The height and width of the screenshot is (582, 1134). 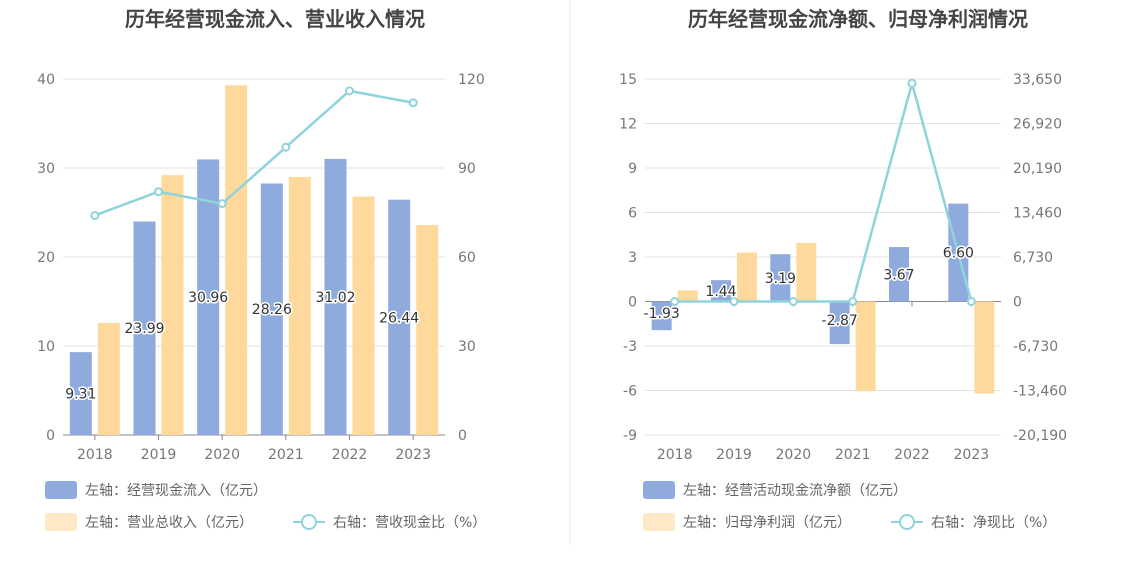 I want to click on bar-data-label: -2.87, so click(x=840, y=321).